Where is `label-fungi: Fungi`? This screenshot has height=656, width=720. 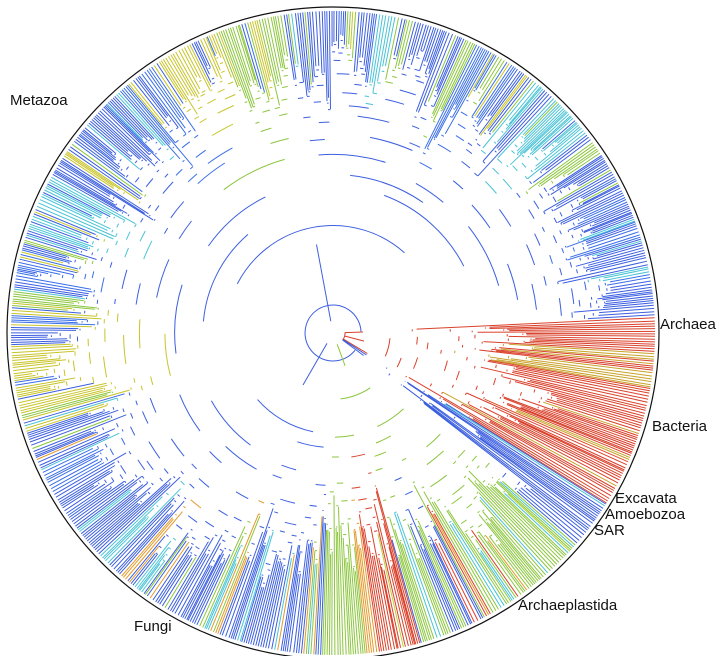
label-fungi: Fungi is located at coordinates (153, 626).